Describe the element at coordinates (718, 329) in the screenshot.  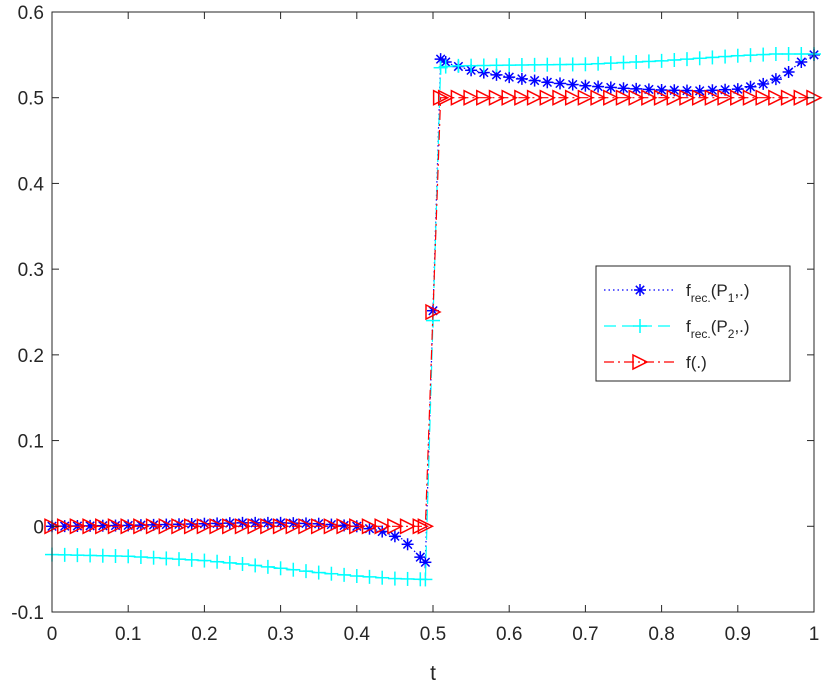
I see `legend-label: frec.(P2,.)` at that location.